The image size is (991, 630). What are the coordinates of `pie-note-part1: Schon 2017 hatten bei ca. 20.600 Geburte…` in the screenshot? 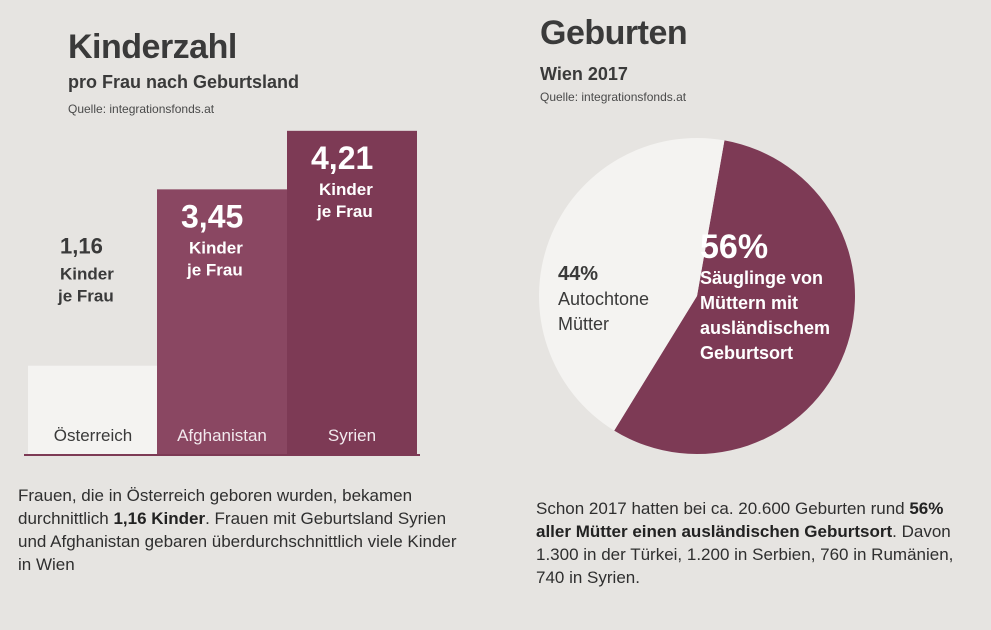 It's located at (723, 508).